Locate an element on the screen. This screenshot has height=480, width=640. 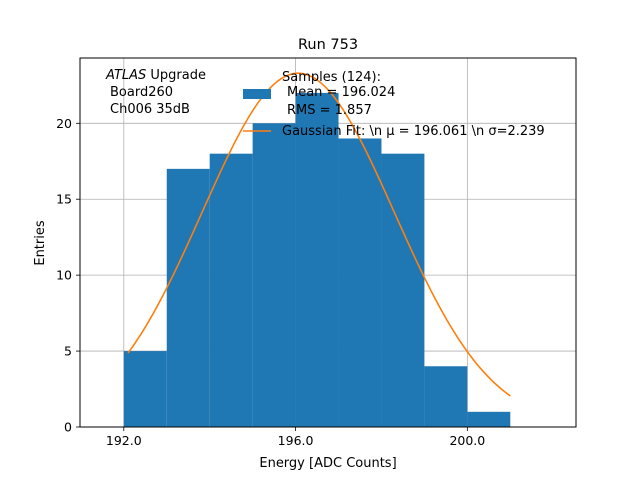
atlas-annotation: ATLAS Upgrade Board260 Ch006 35dB is located at coordinates (155, 92).